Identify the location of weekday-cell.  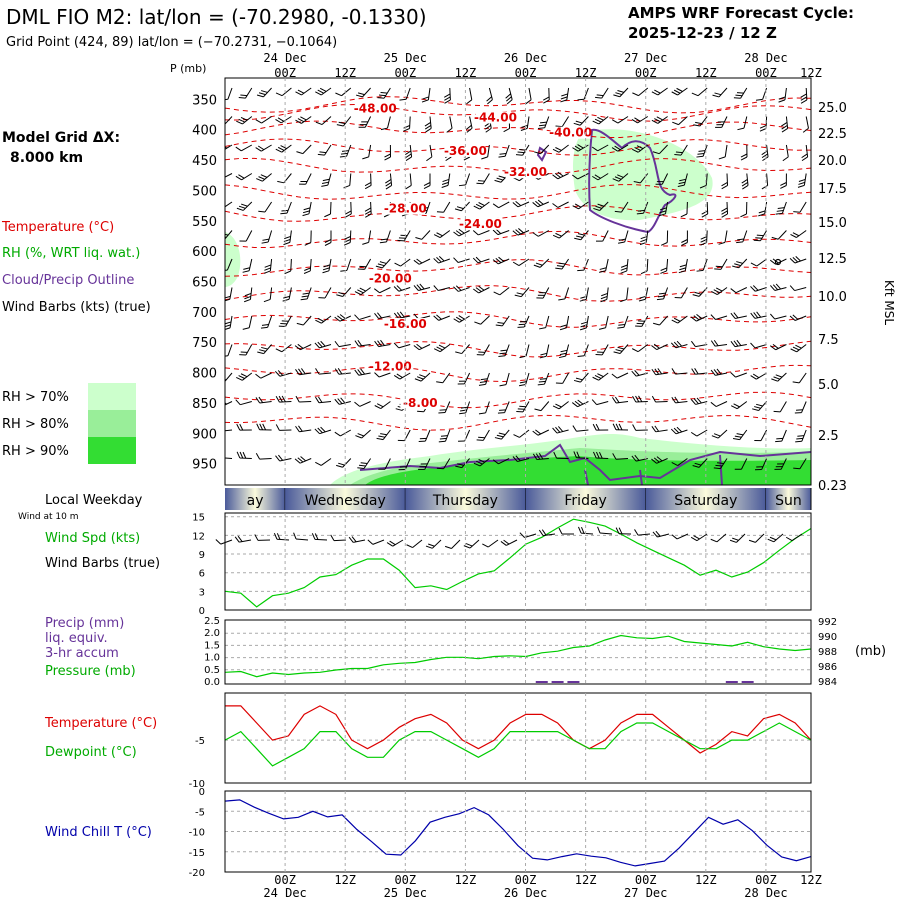
(255, 499).